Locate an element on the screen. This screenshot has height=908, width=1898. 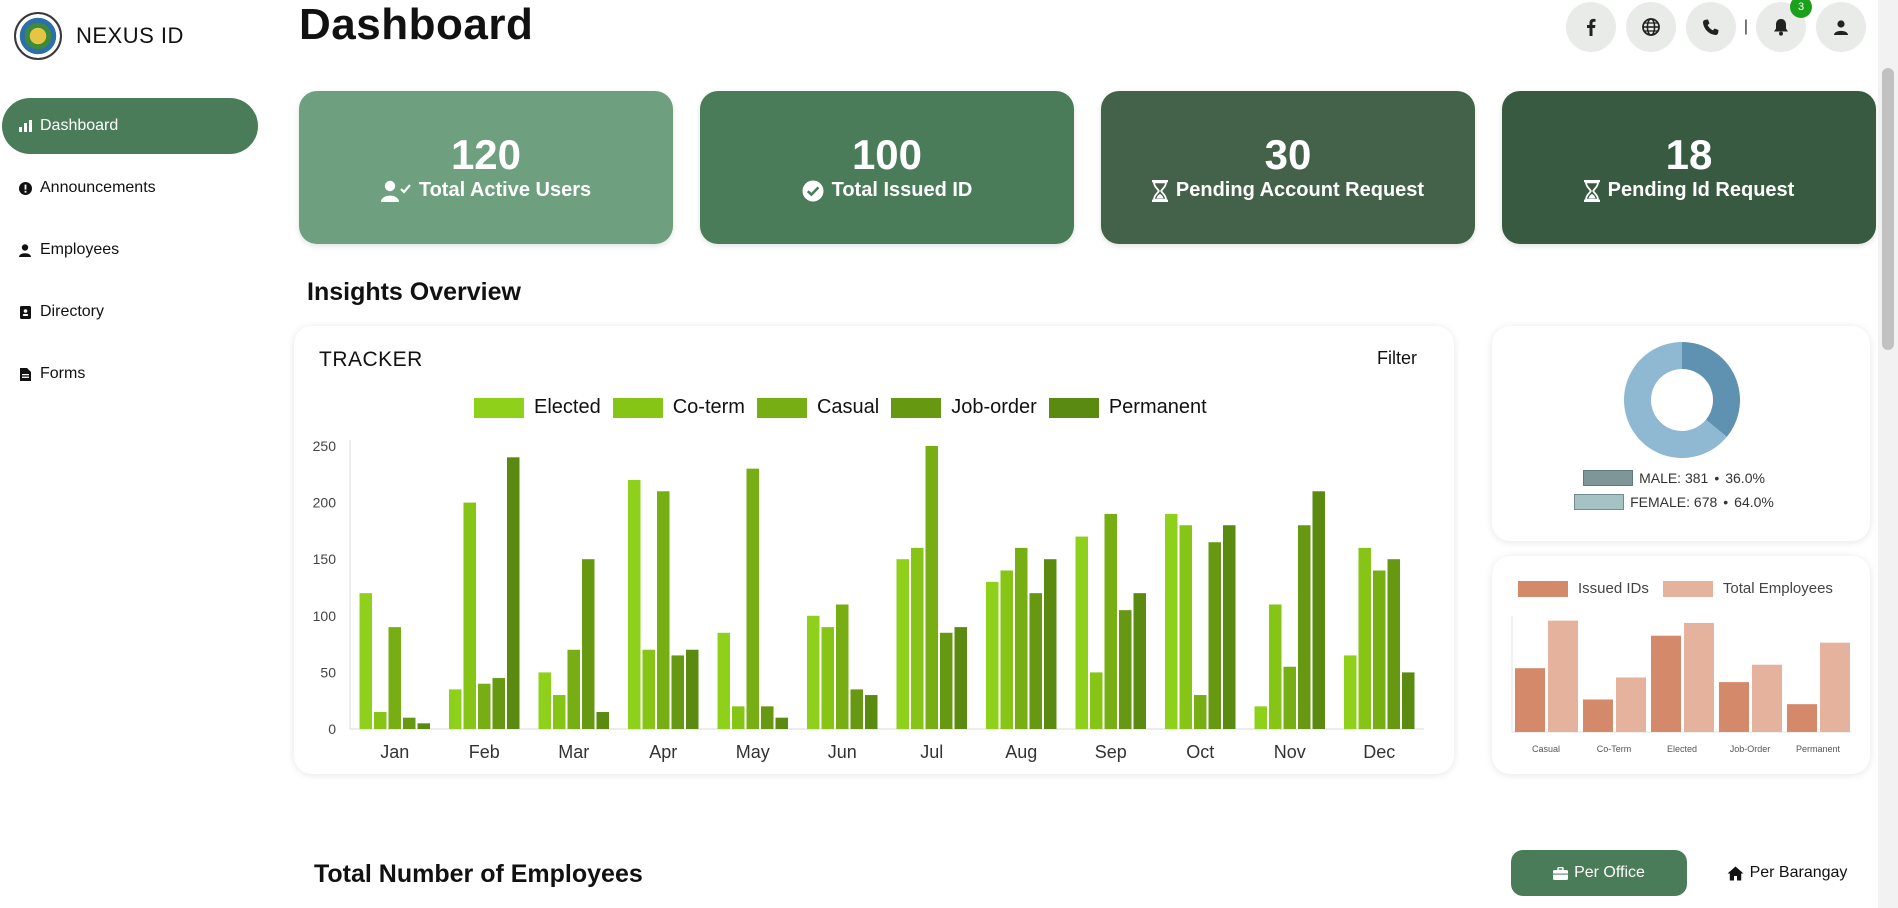
bar-casual-oct is located at coordinates (1200, 712).